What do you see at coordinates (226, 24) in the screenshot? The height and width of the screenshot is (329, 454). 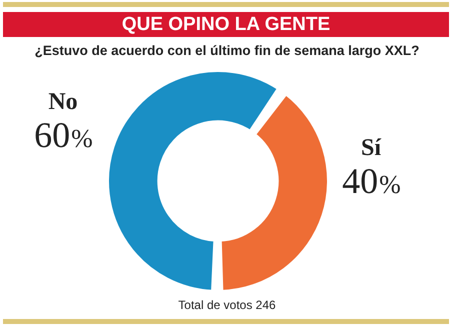 I see `chart-title: QUE OPINO LA GENTE` at bounding box center [226, 24].